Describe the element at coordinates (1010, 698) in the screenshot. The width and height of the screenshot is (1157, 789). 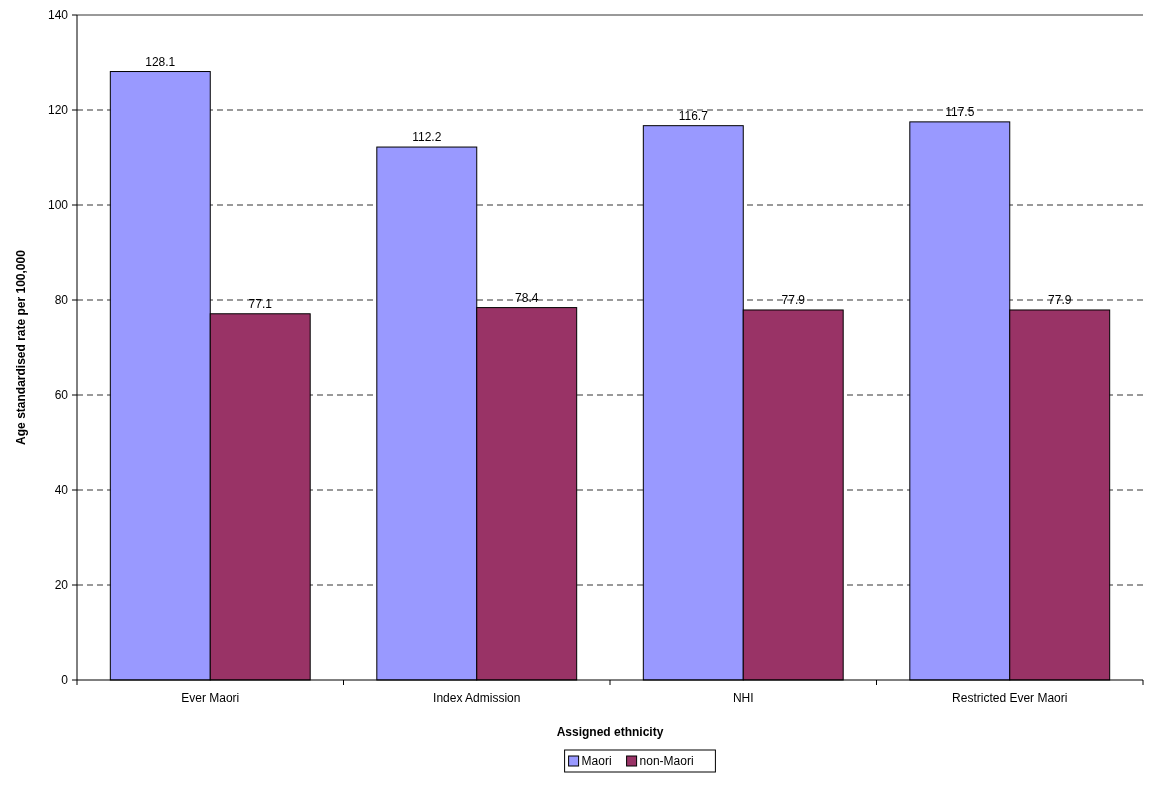
I see `x-tick-label: Restricted Ever Maori` at that location.